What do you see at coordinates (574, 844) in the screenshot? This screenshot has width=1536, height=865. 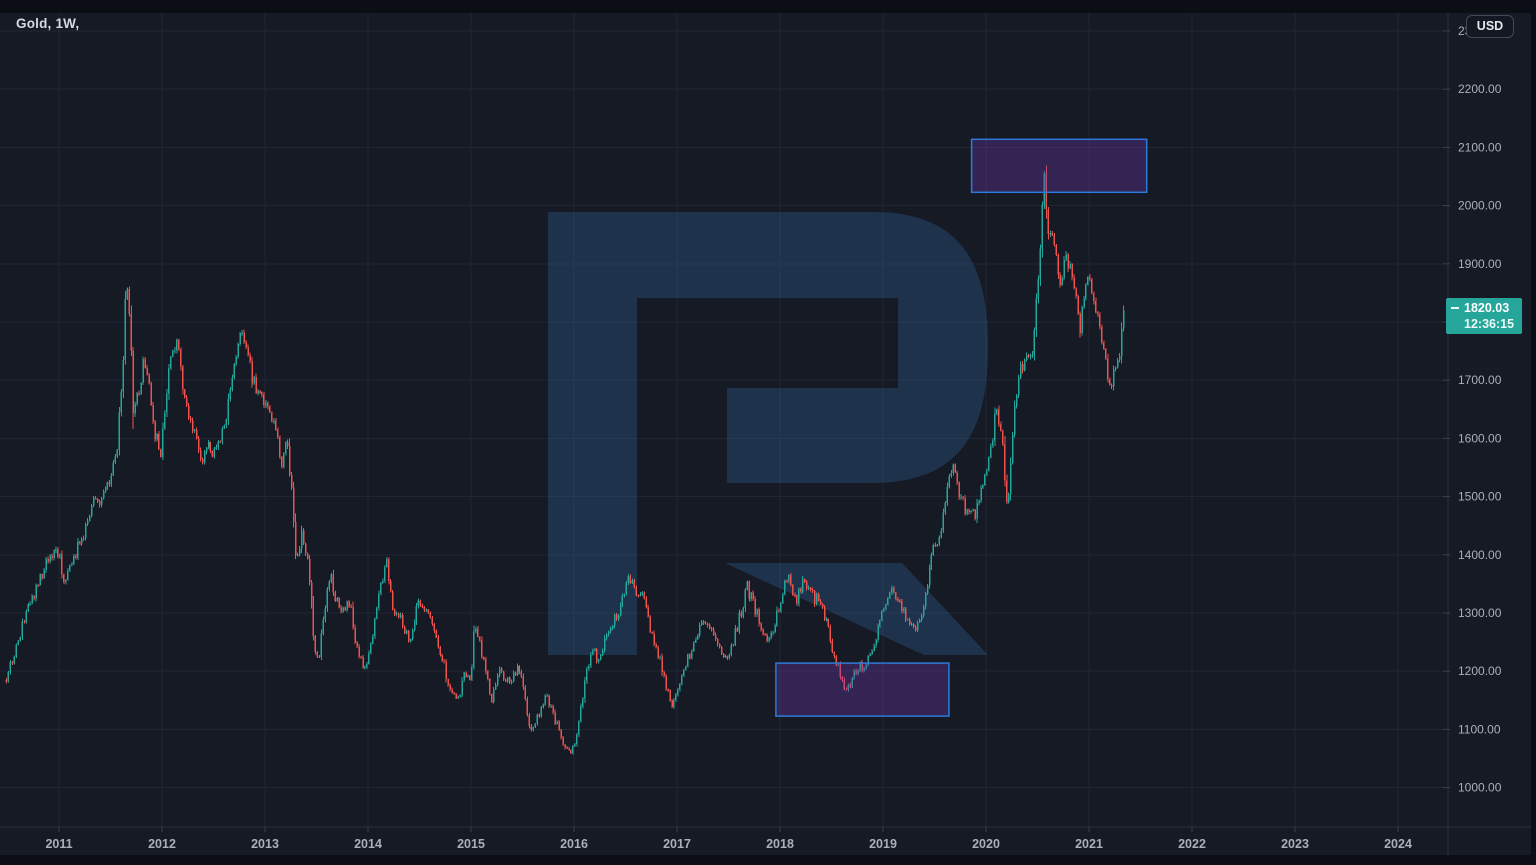 I see `year-label: 2016` at bounding box center [574, 844].